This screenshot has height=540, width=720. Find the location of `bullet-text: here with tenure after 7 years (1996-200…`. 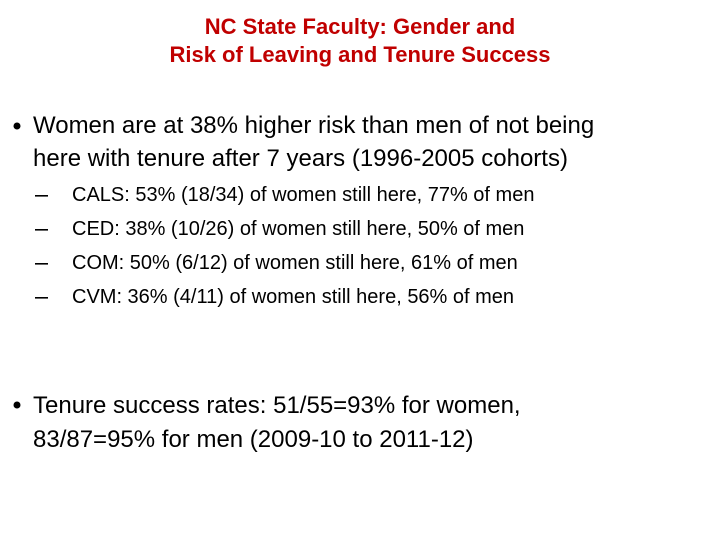

bullet-text: here with tenure after 7 years (1996-200… is located at coordinates (300, 158).